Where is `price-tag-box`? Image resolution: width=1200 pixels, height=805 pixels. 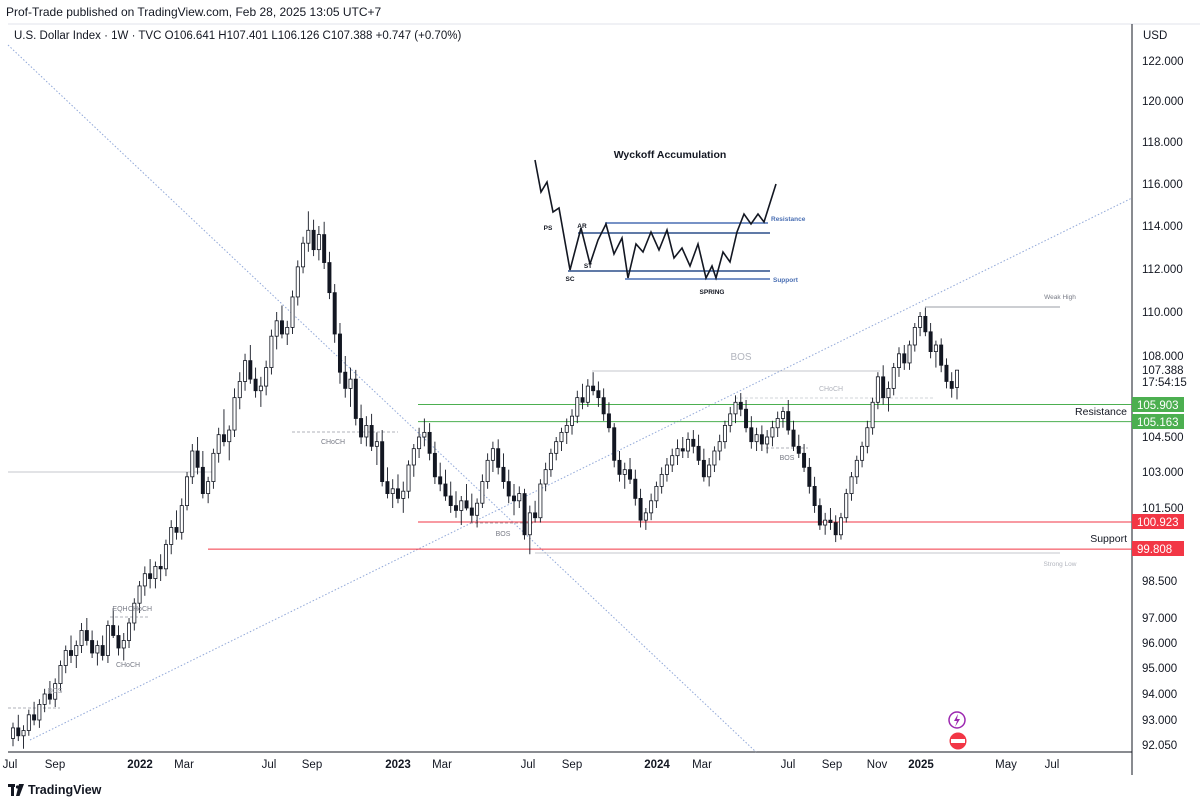
price-tag-box is located at coordinates (1158, 421).